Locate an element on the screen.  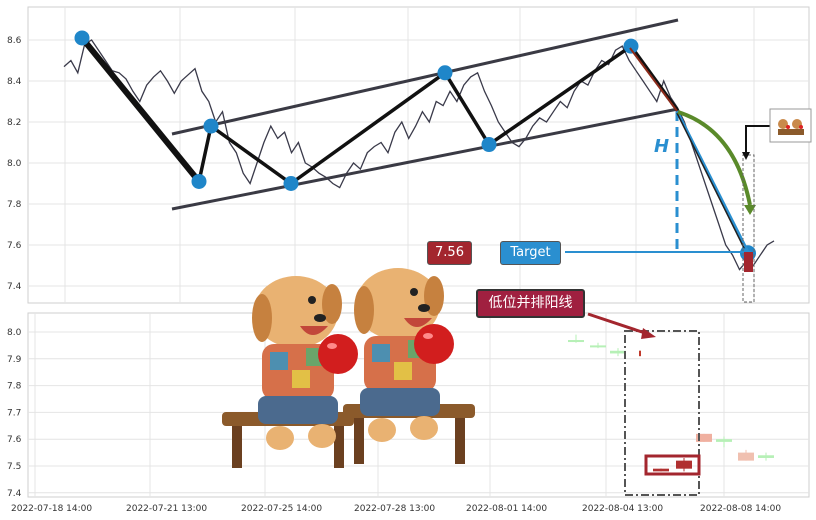
target-label: Target is located at coordinates (530, 252).